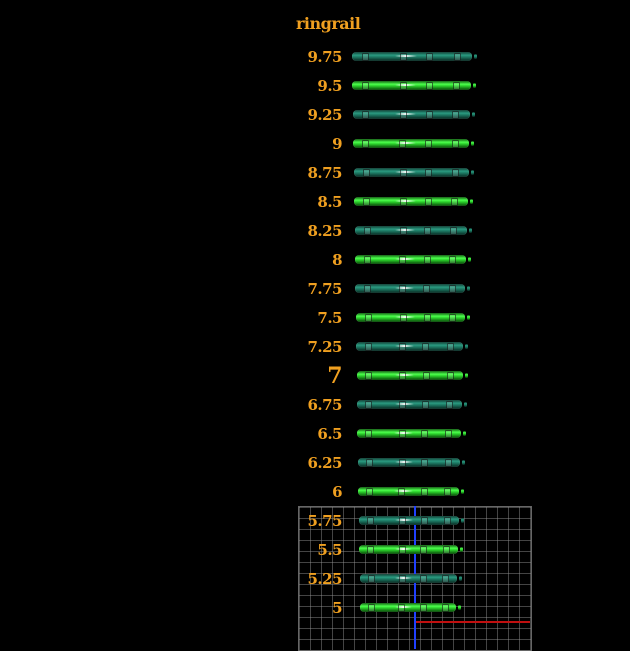 This screenshot has height=651, width=630. Describe the element at coordinates (315, 463) in the screenshot. I see `size-row: 6.25` at that location.